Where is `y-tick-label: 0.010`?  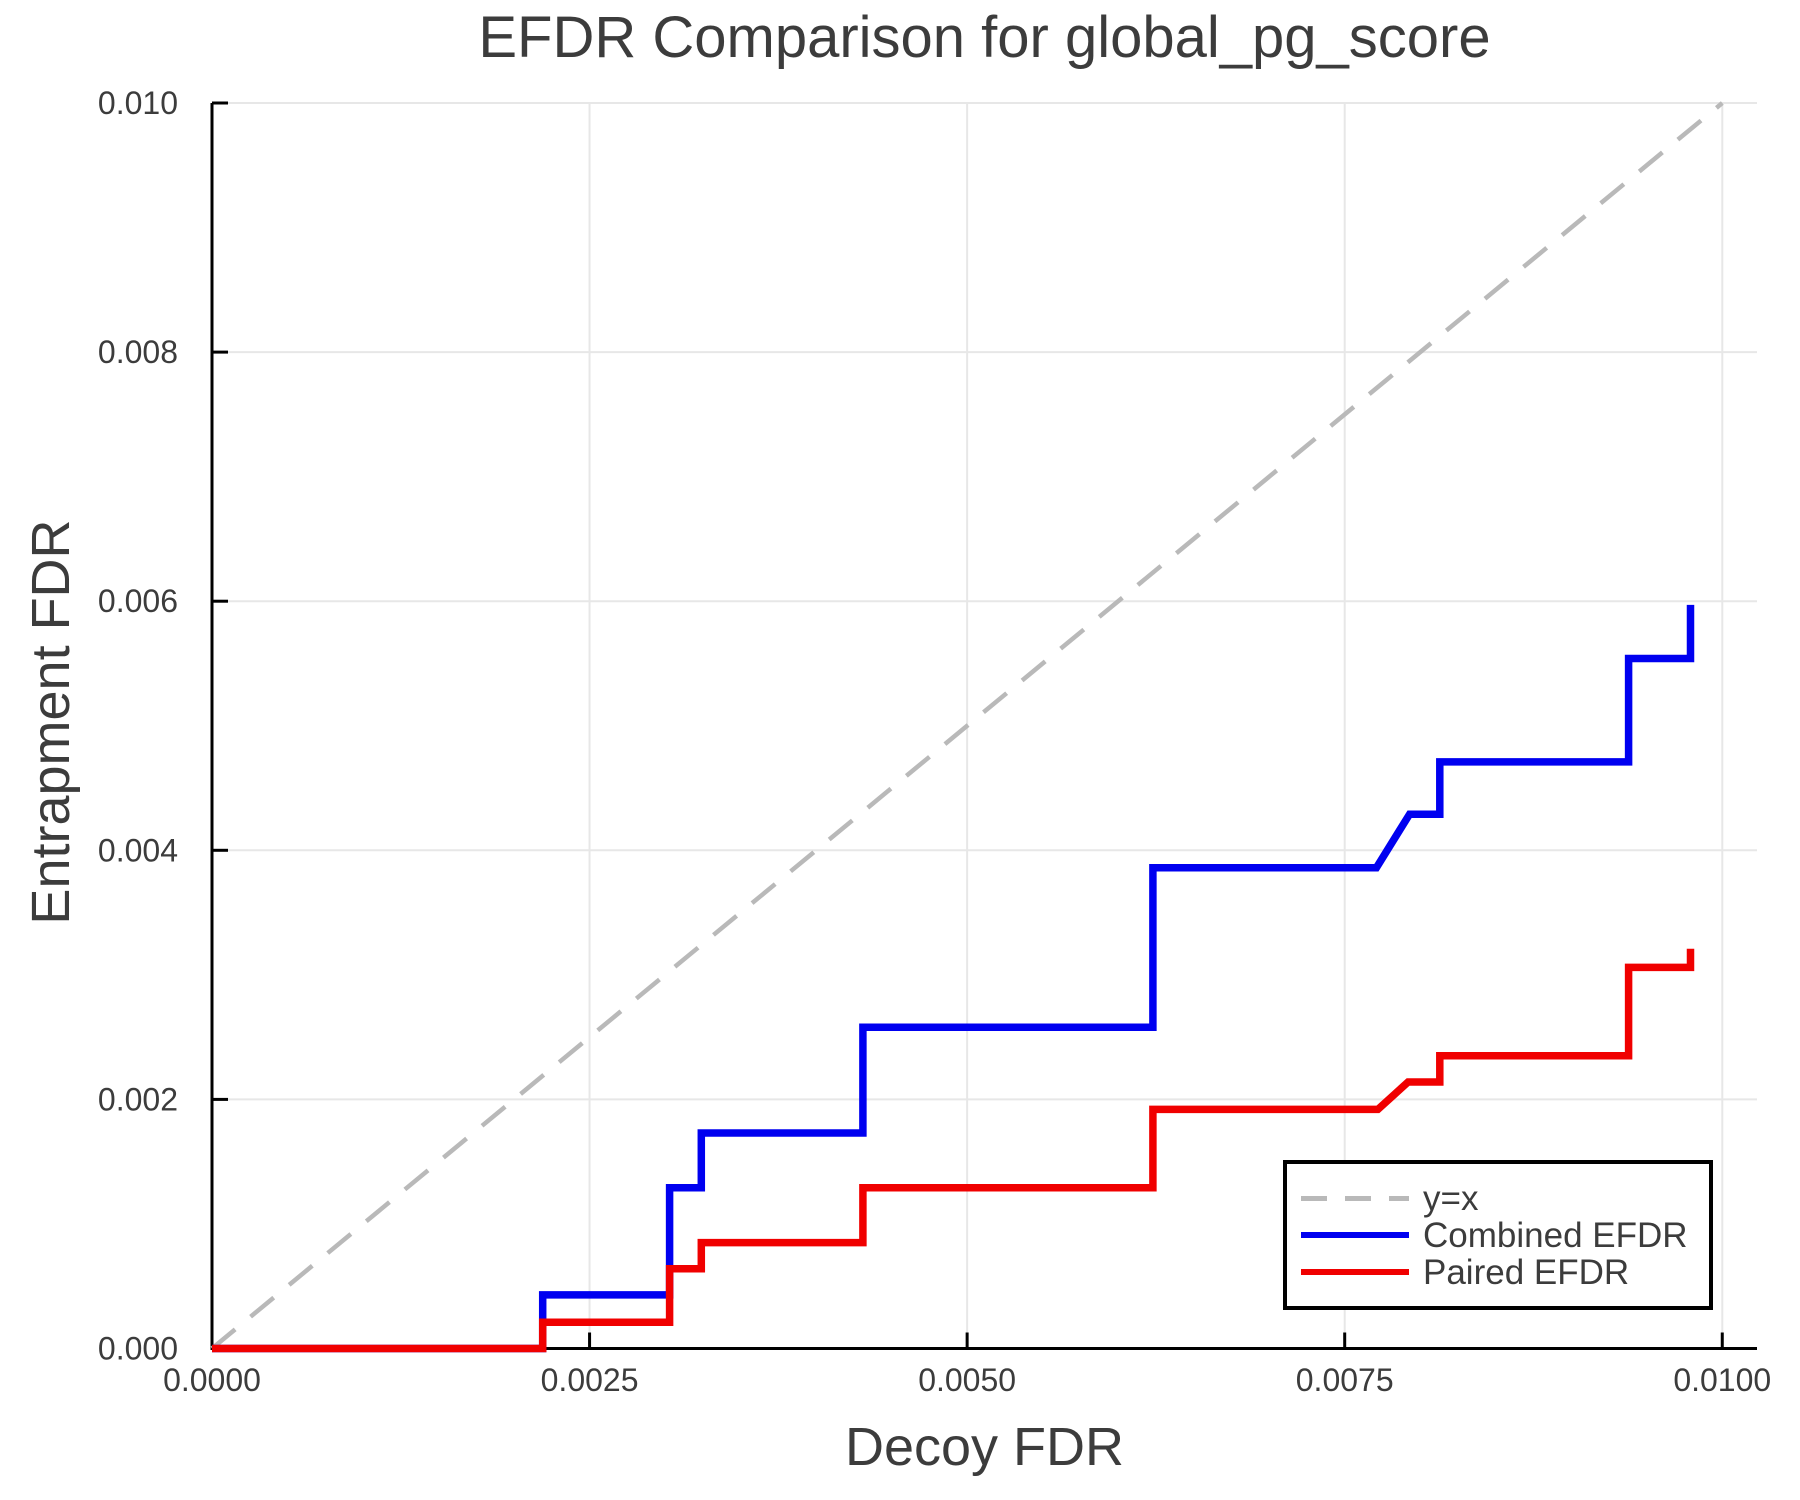
y-tick-label: 0.010 is located at coordinates (138, 103).